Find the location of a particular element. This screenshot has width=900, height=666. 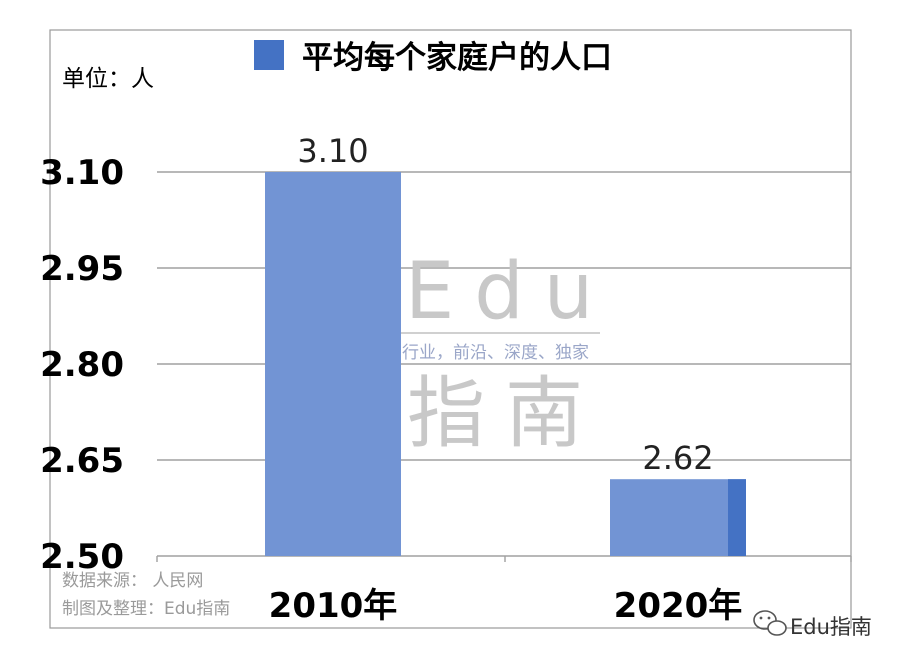

x-category-label: 2020年 is located at coordinates (678, 606).